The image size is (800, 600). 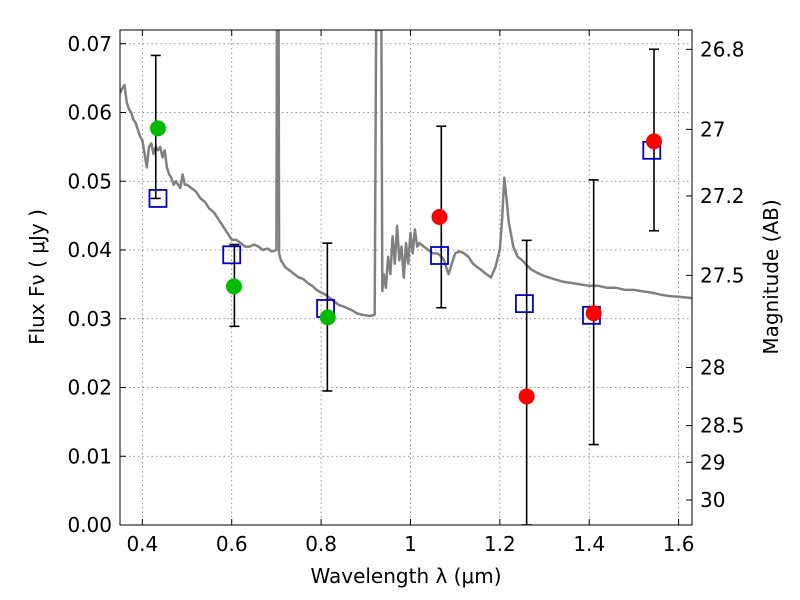 I want to click on y2-tick-label: 27.2, so click(x=722, y=196).